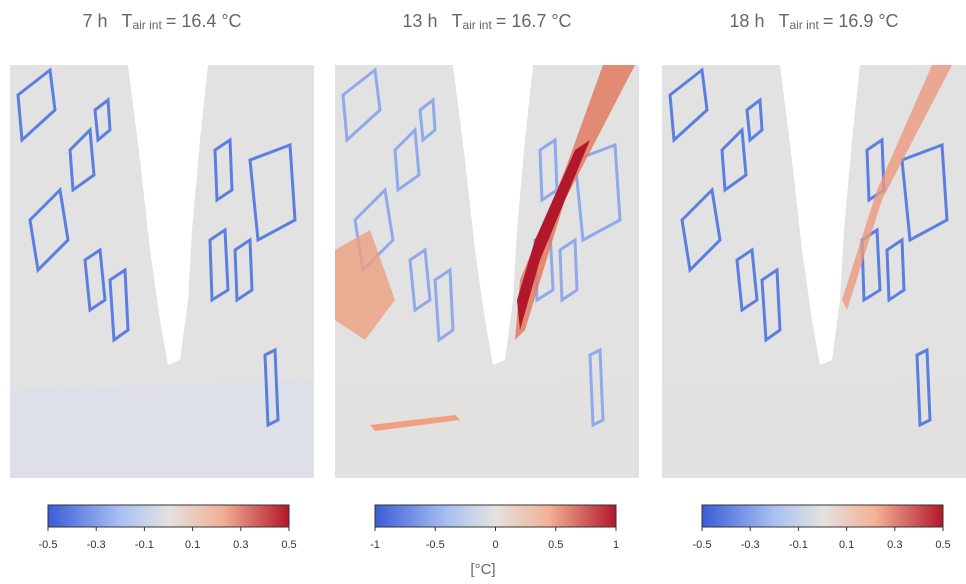 The image size is (966, 584). I want to click on title-time: 7 h, so click(94, 21).